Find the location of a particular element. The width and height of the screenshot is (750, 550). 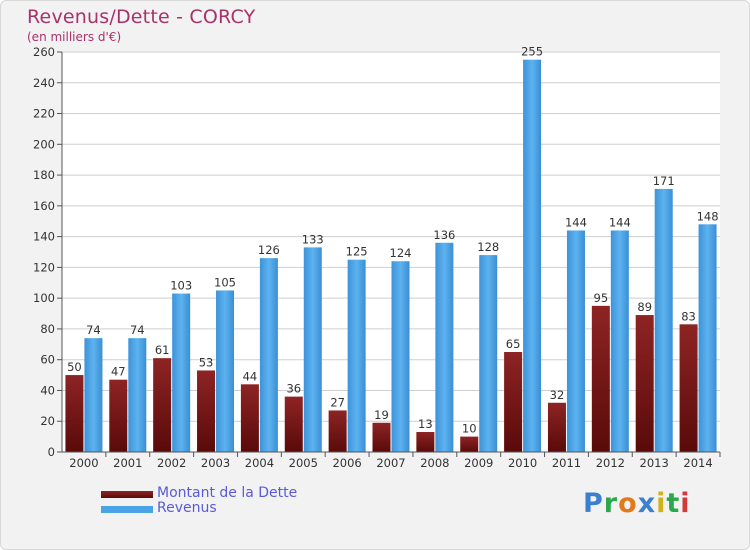

data-label: 128 is located at coordinates (488, 247).